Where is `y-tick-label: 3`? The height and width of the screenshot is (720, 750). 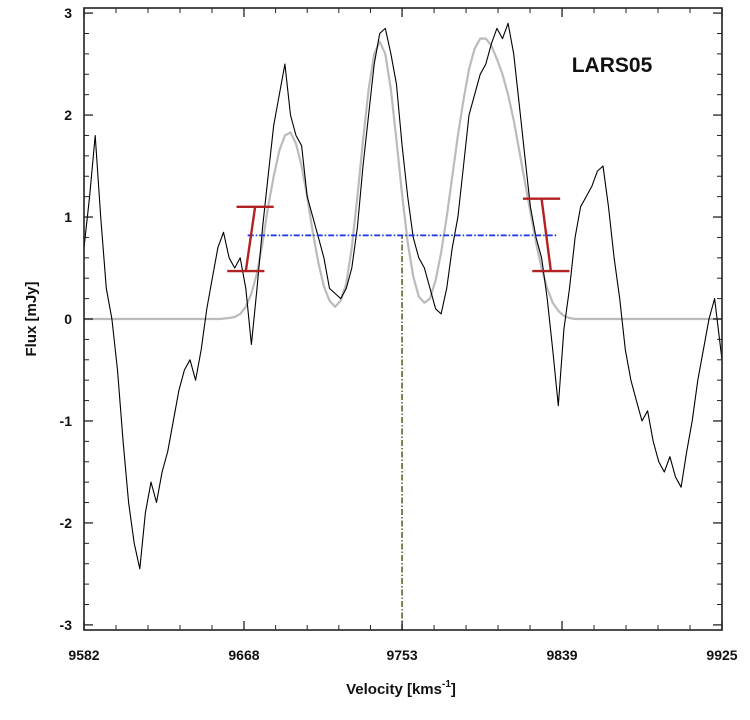 y-tick-label: 3 is located at coordinates (68, 13).